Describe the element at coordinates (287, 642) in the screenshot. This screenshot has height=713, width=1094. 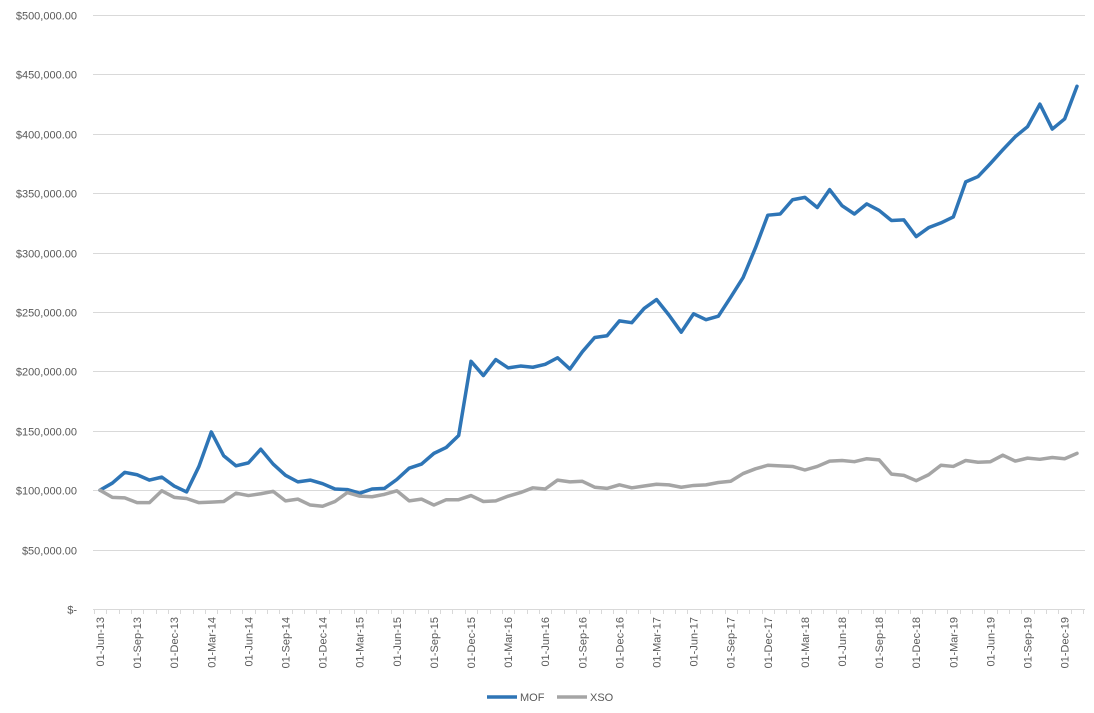
I see `x-tick-label: 01-Sep-14` at that location.